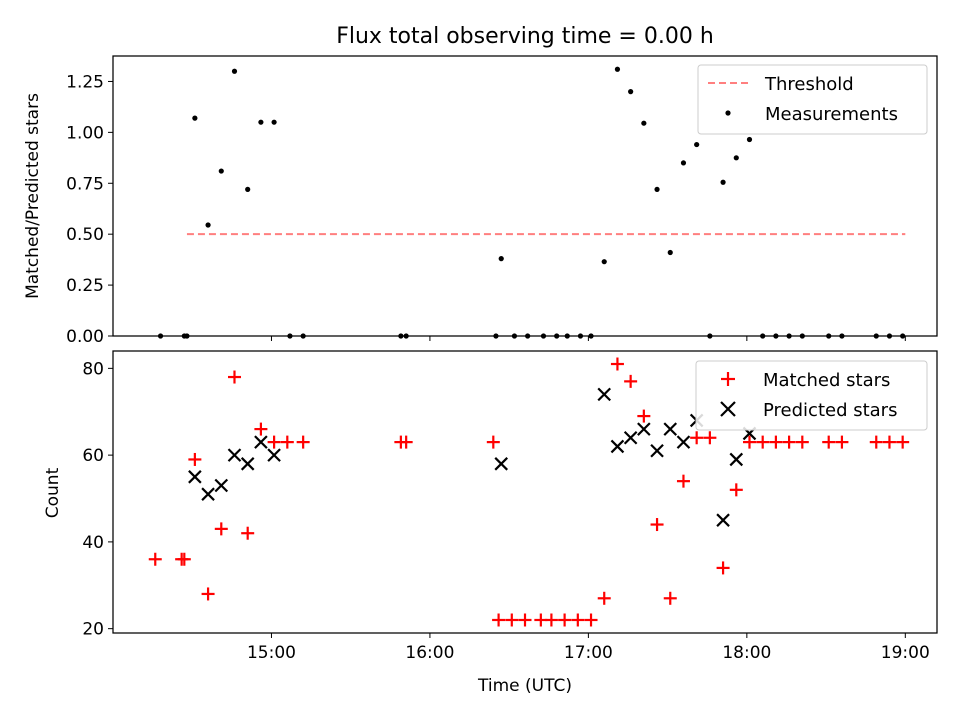 This screenshot has height=720, width=960. Describe the element at coordinates (826, 380) in the screenshot. I see `legend-matched-label: Matched stars` at that location.